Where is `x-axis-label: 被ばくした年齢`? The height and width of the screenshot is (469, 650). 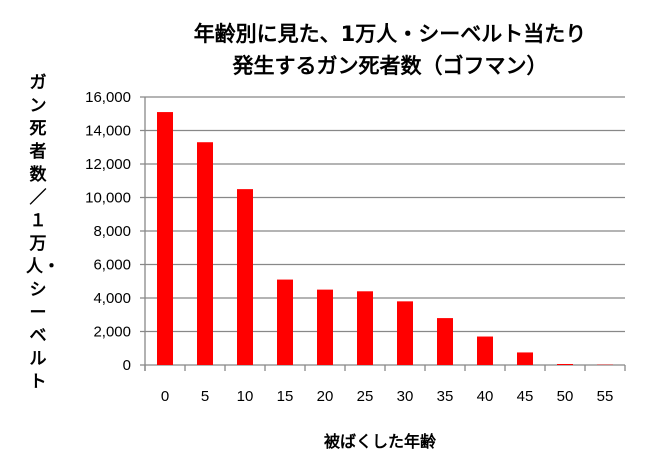 x-axis-label: 被ばくした年齢 is located at coordinates (379, 441).